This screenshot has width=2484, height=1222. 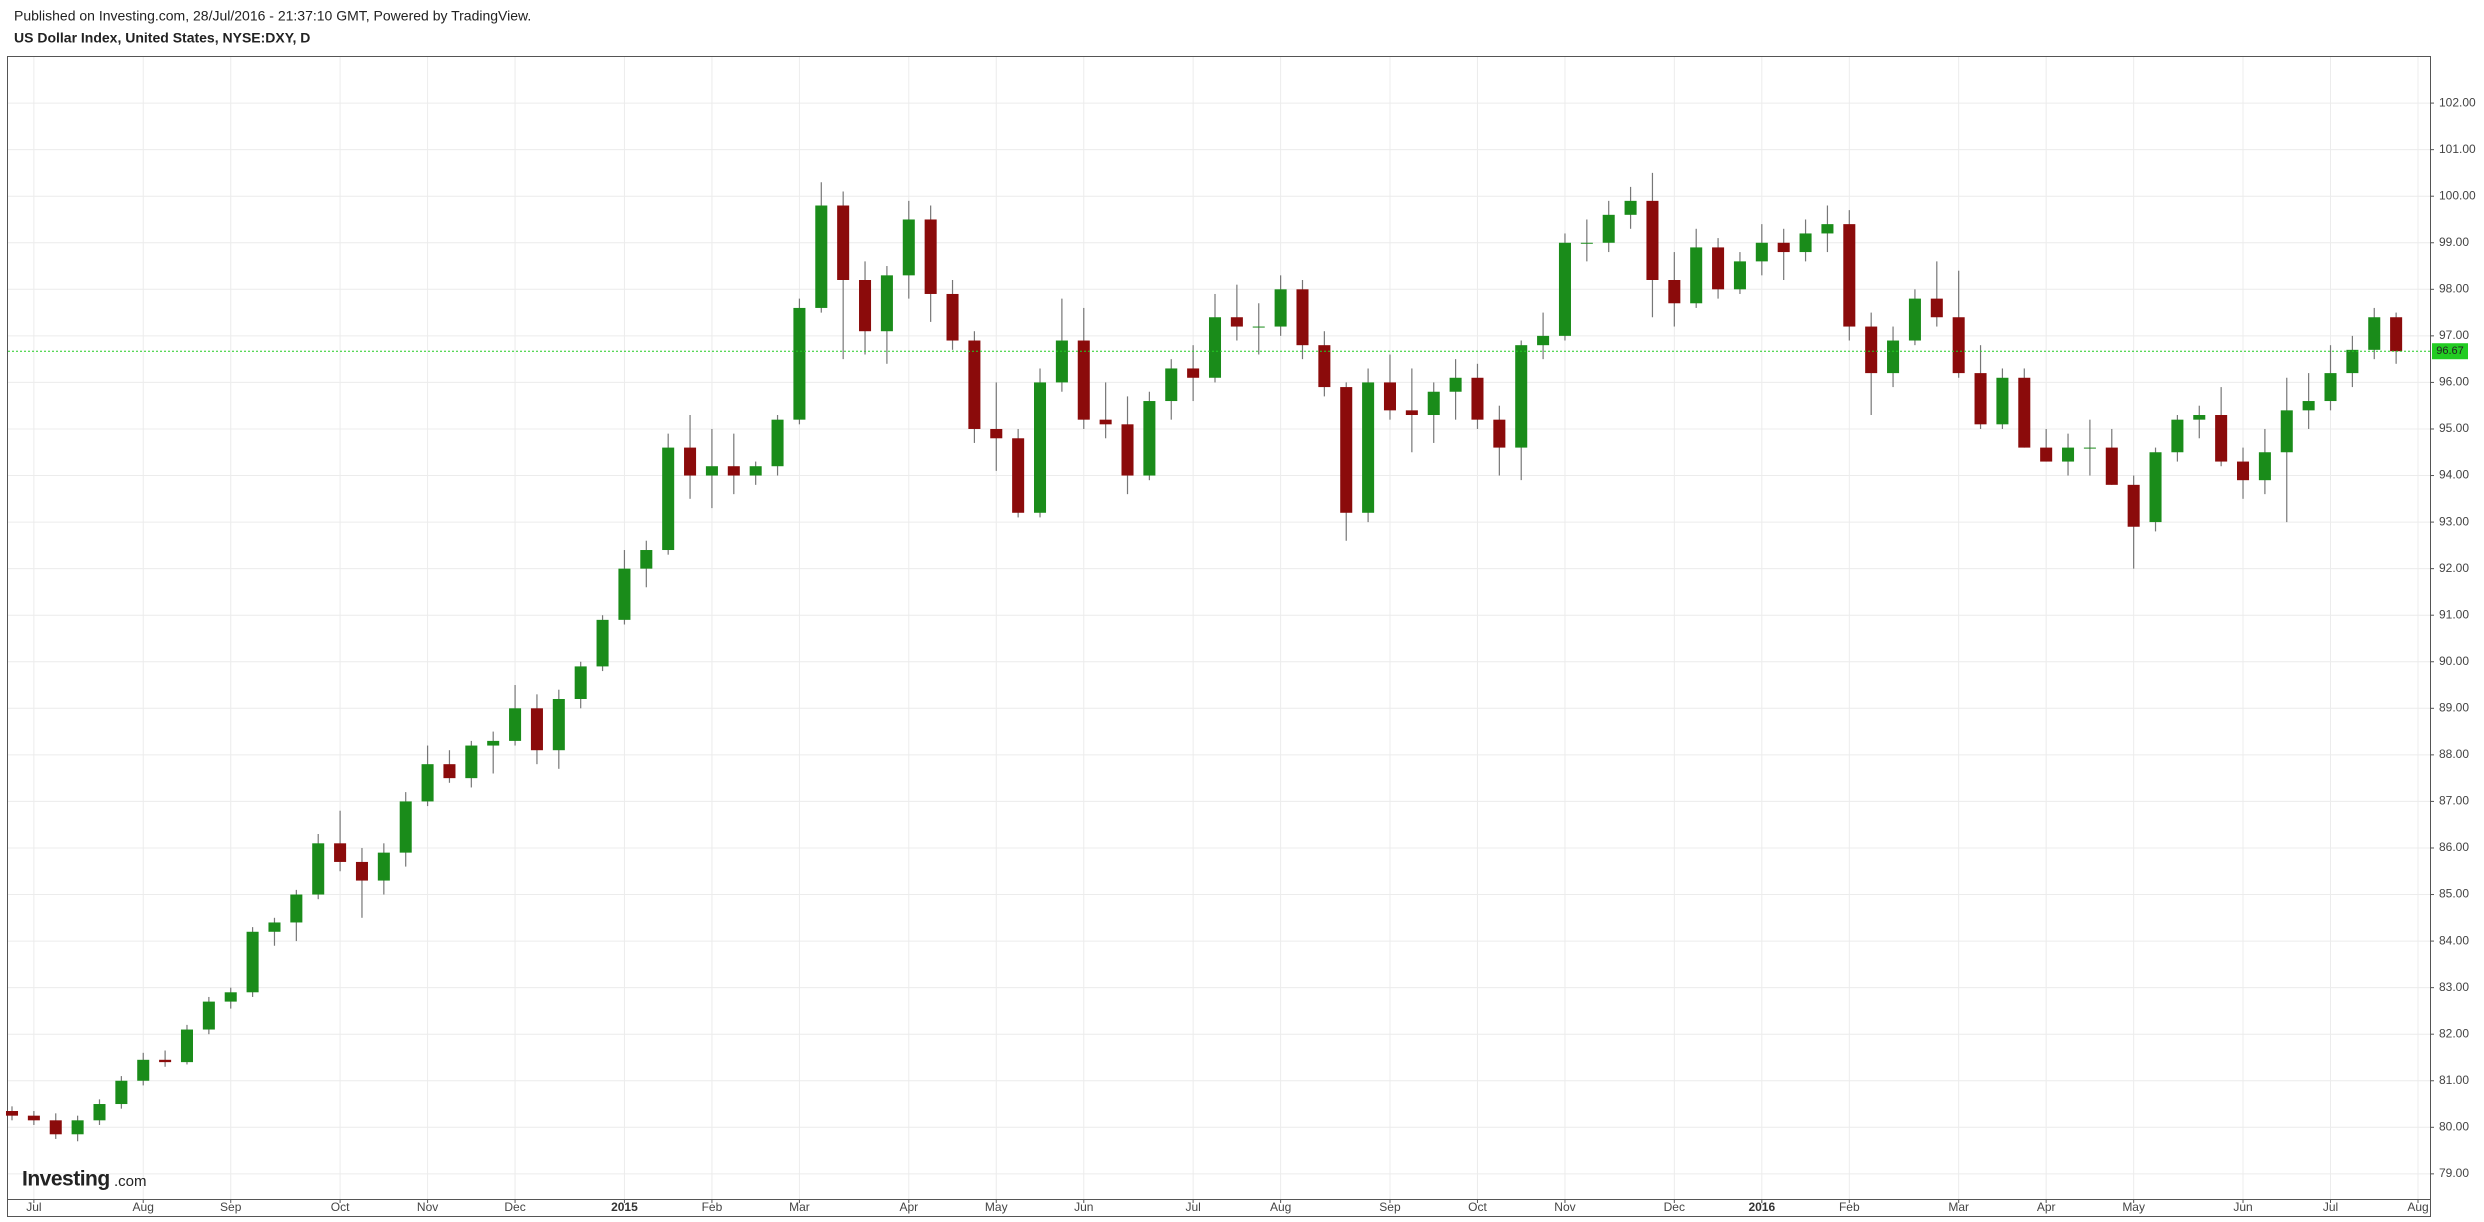 What do you see at coordinates (2457, 149) in the screenshot?
I see `y-tick-label: 101.00` at bounding box center [2457, 149].